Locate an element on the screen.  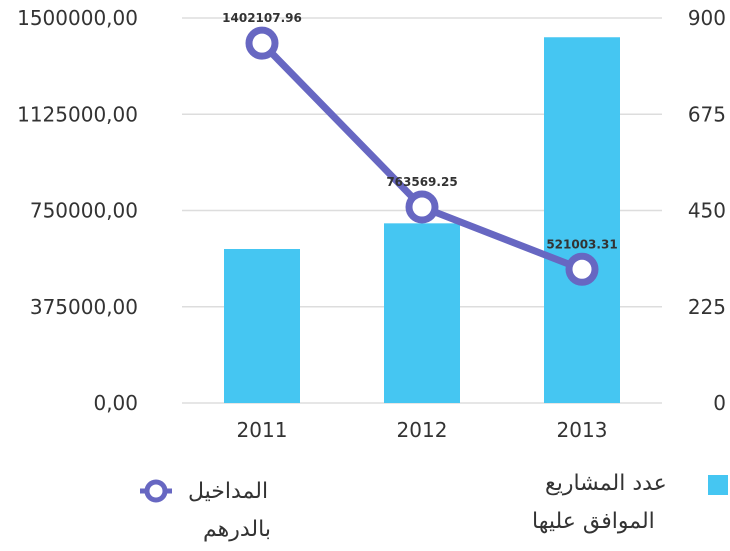
right-tick-label: 450 is located at coordinates (707, 211).